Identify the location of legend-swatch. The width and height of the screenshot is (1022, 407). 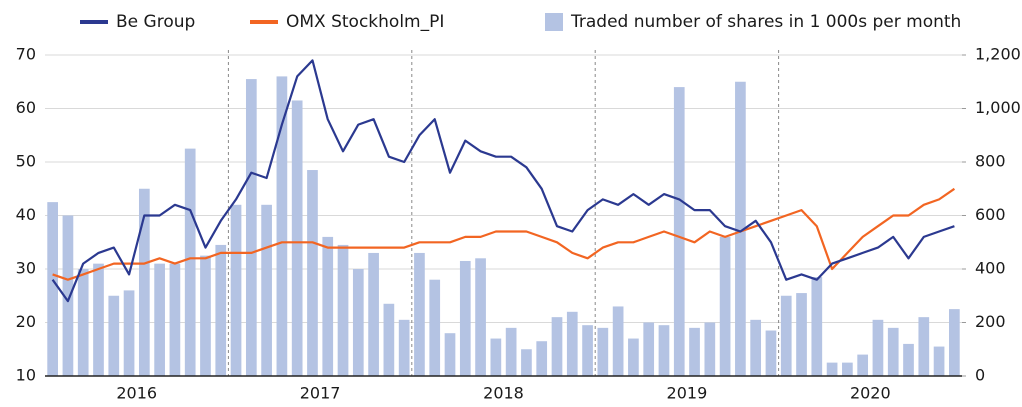
(554, 22).